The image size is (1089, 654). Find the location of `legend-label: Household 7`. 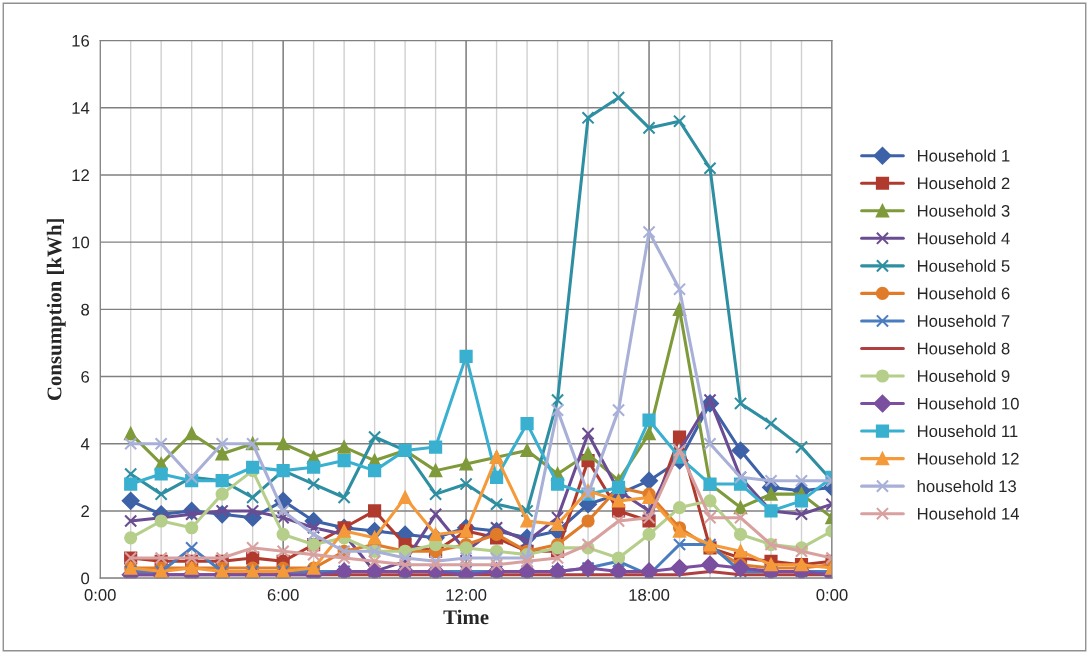

legend-label: Household 7 is located at coordinates (964, 320).